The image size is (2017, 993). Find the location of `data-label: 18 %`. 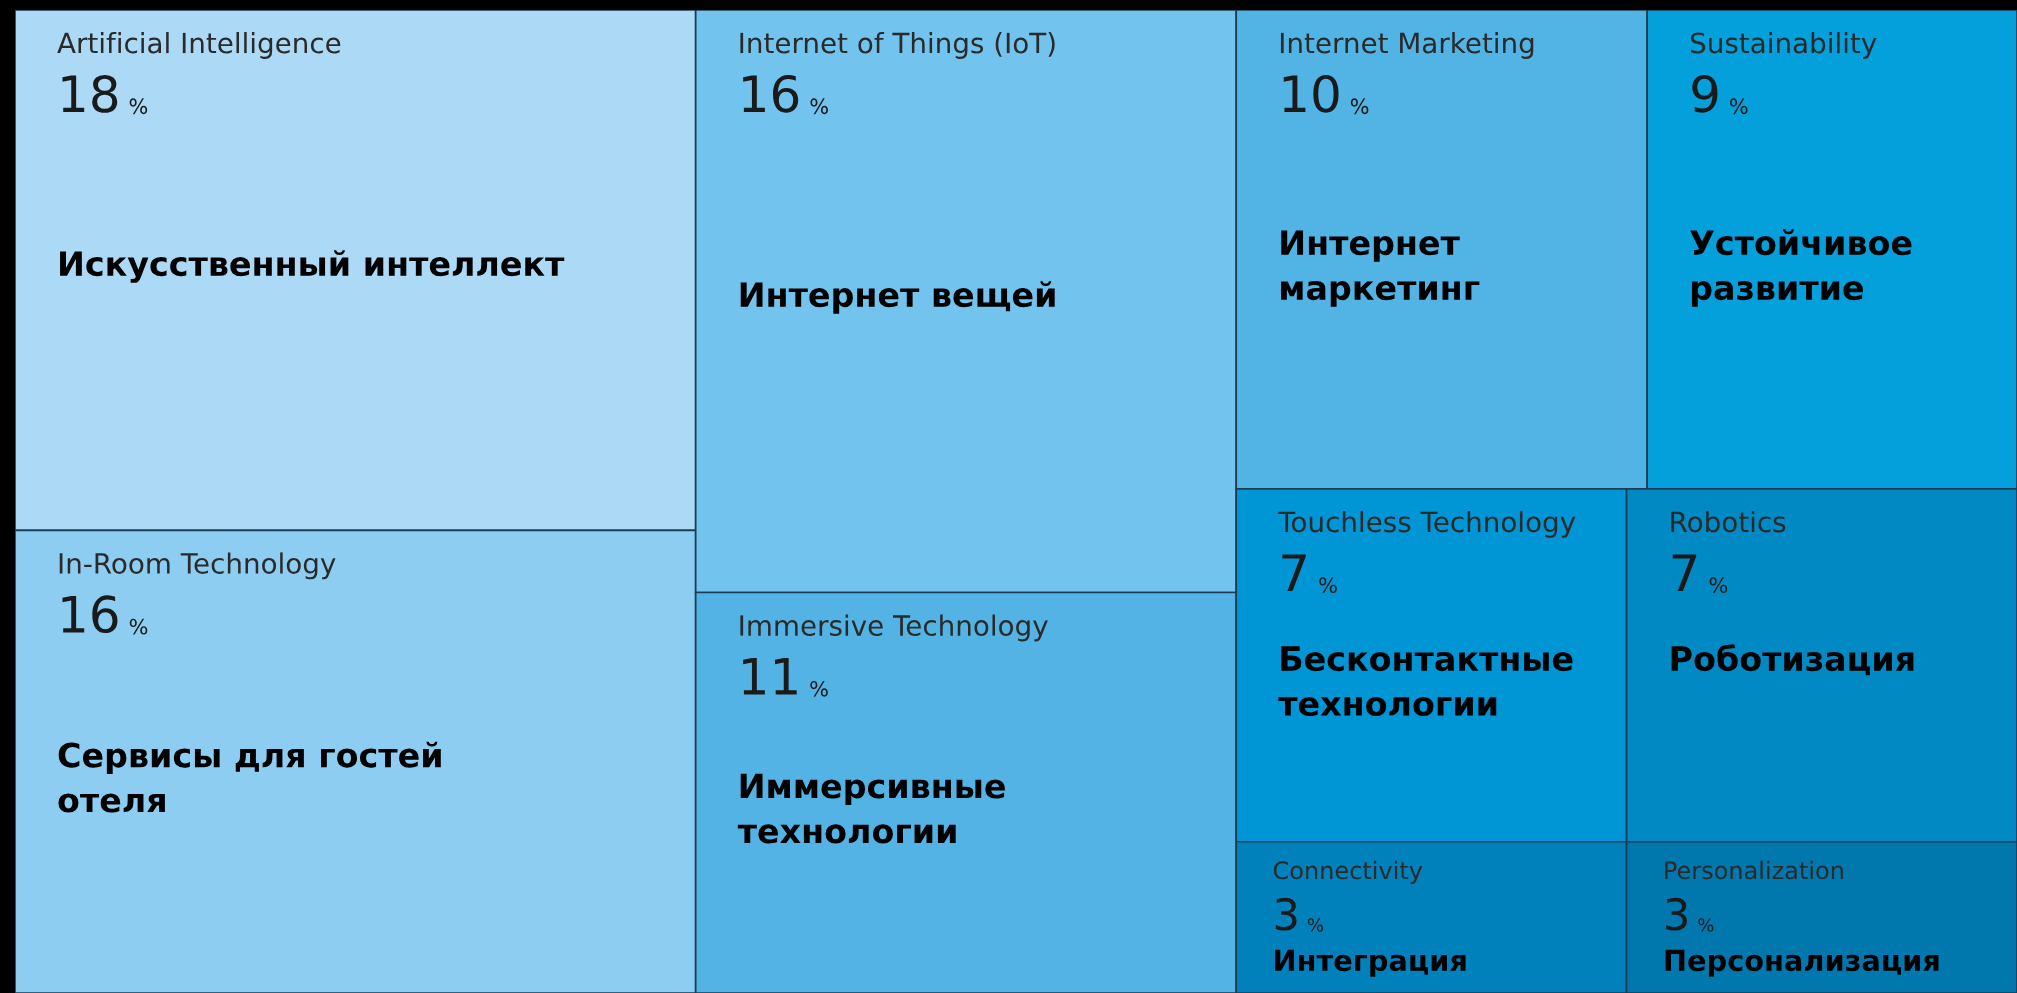

data-label: 18 % is located at coordinates (105, 94).